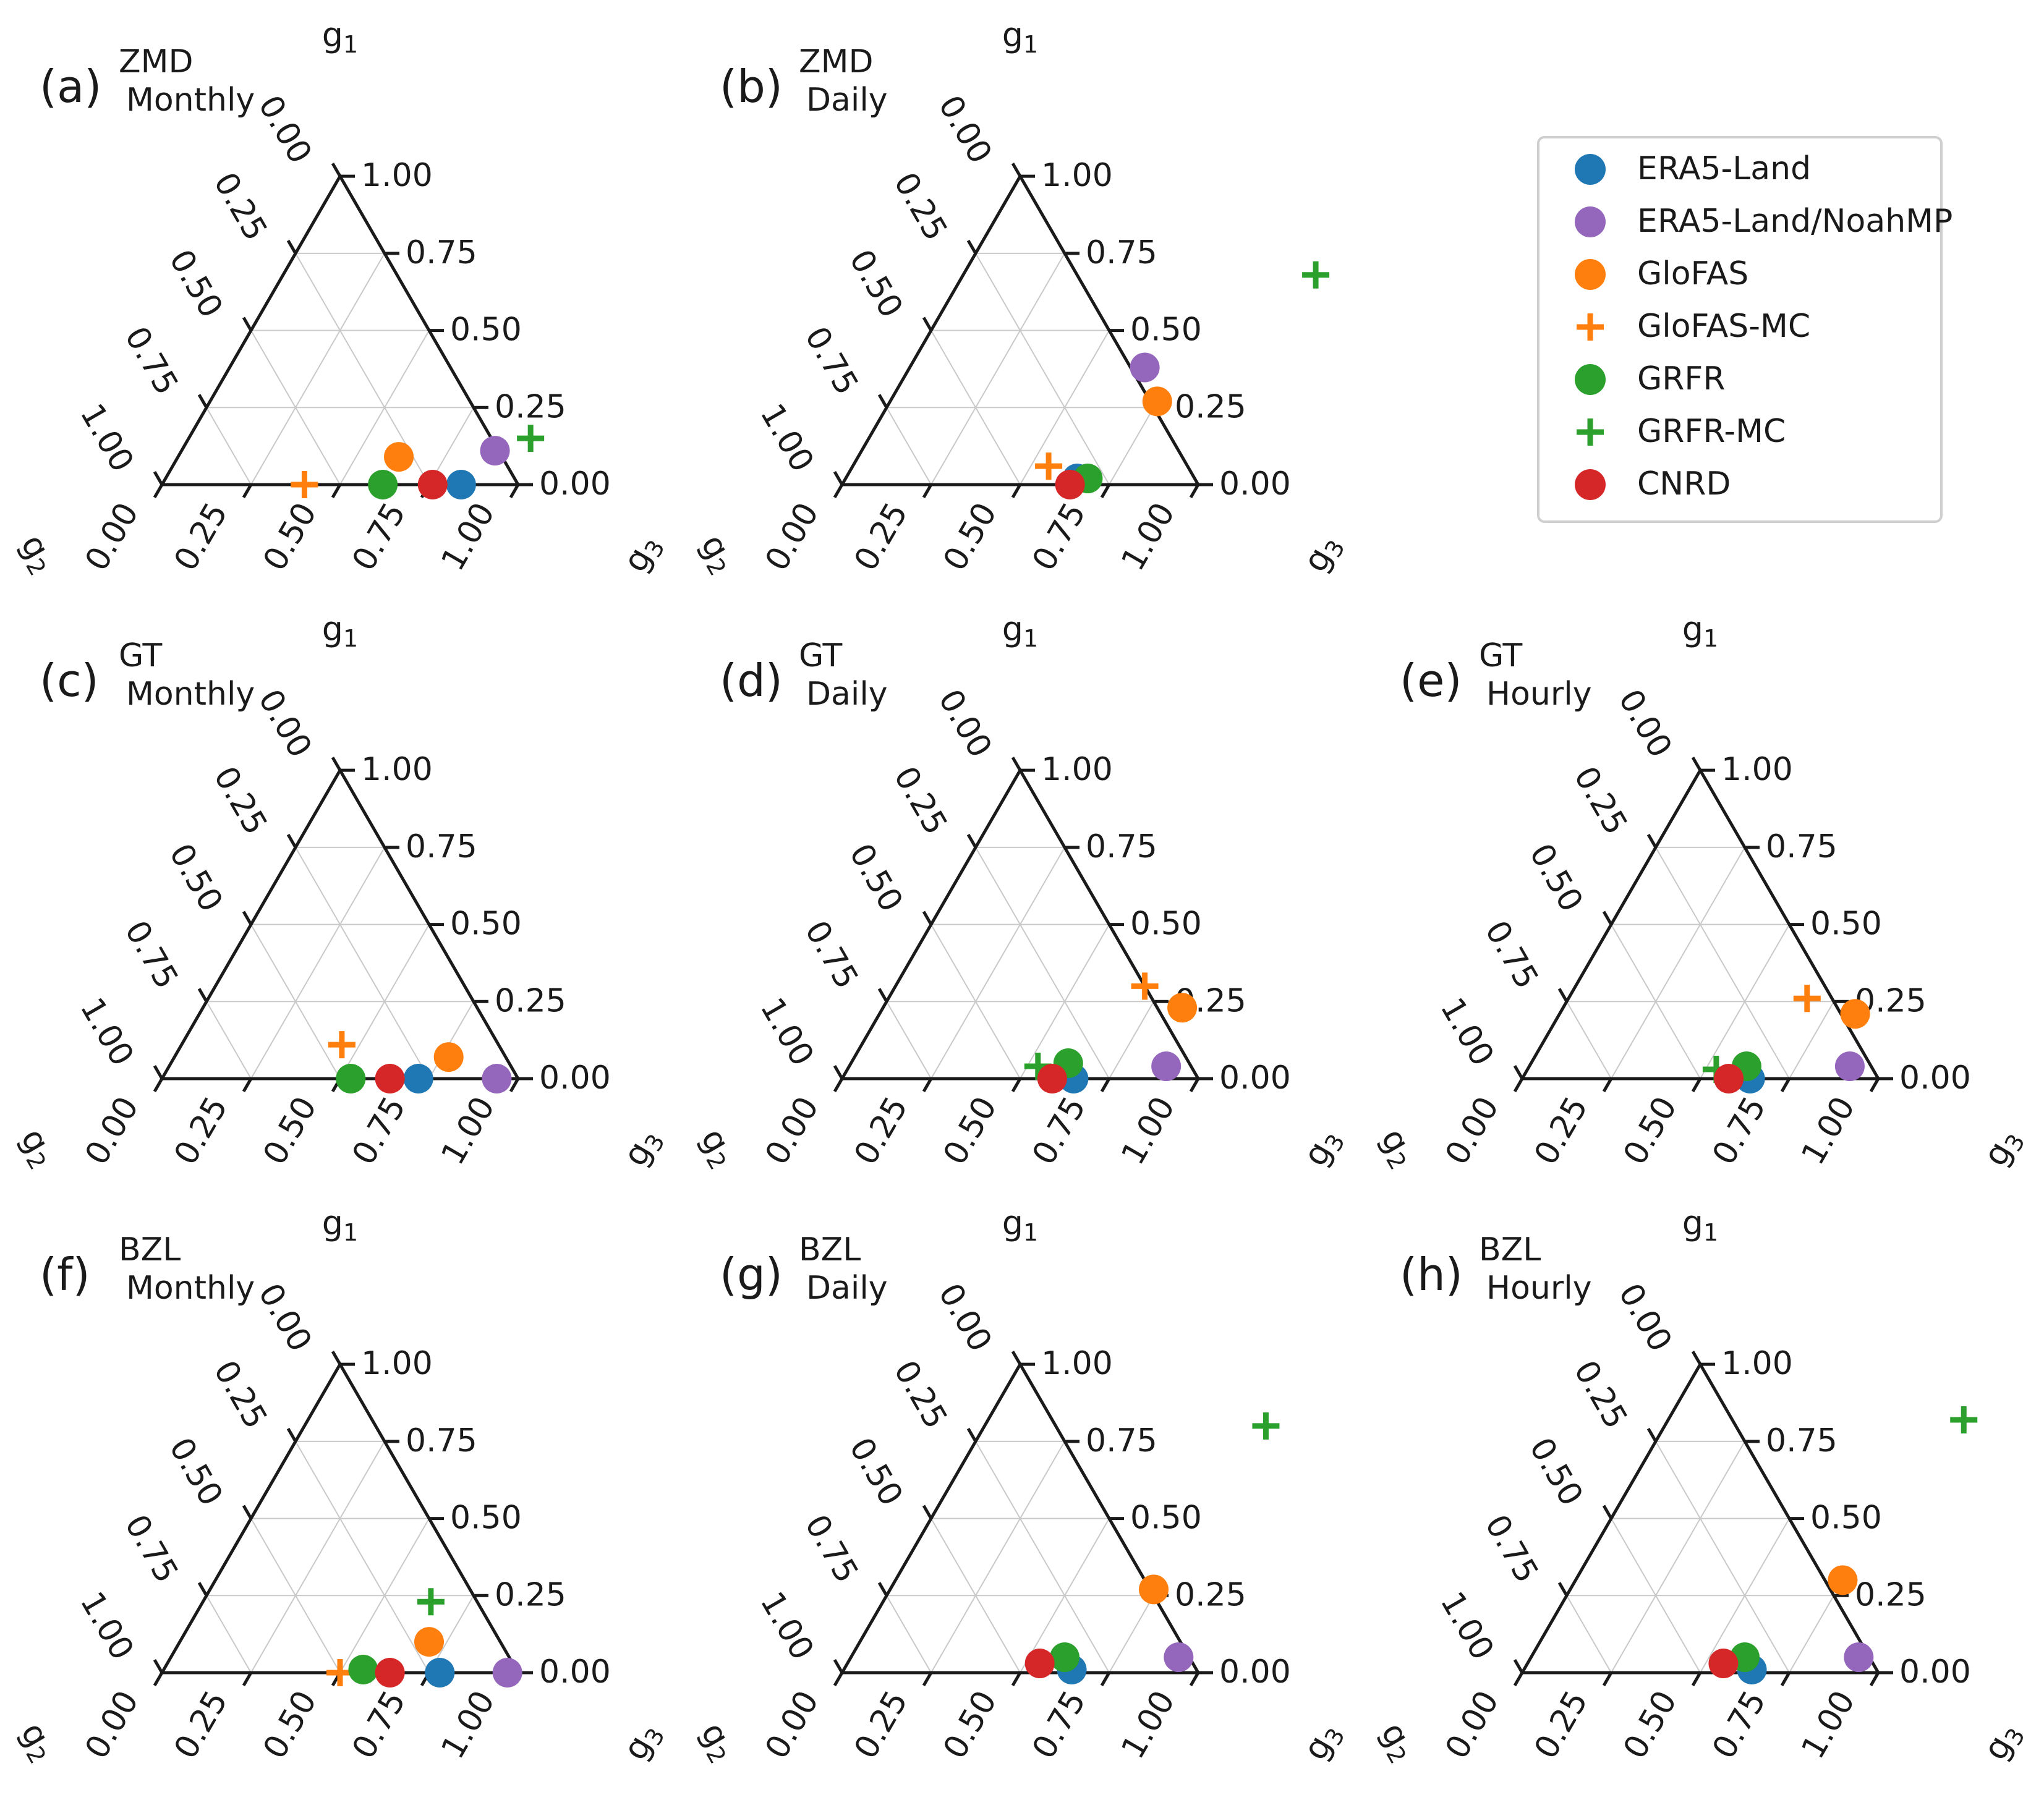 The height and width of the screenshot is (1800, 2044). Describe the element at coordinates (1145, 986) in the screenshot. I see `point-glofasmc` at that location.